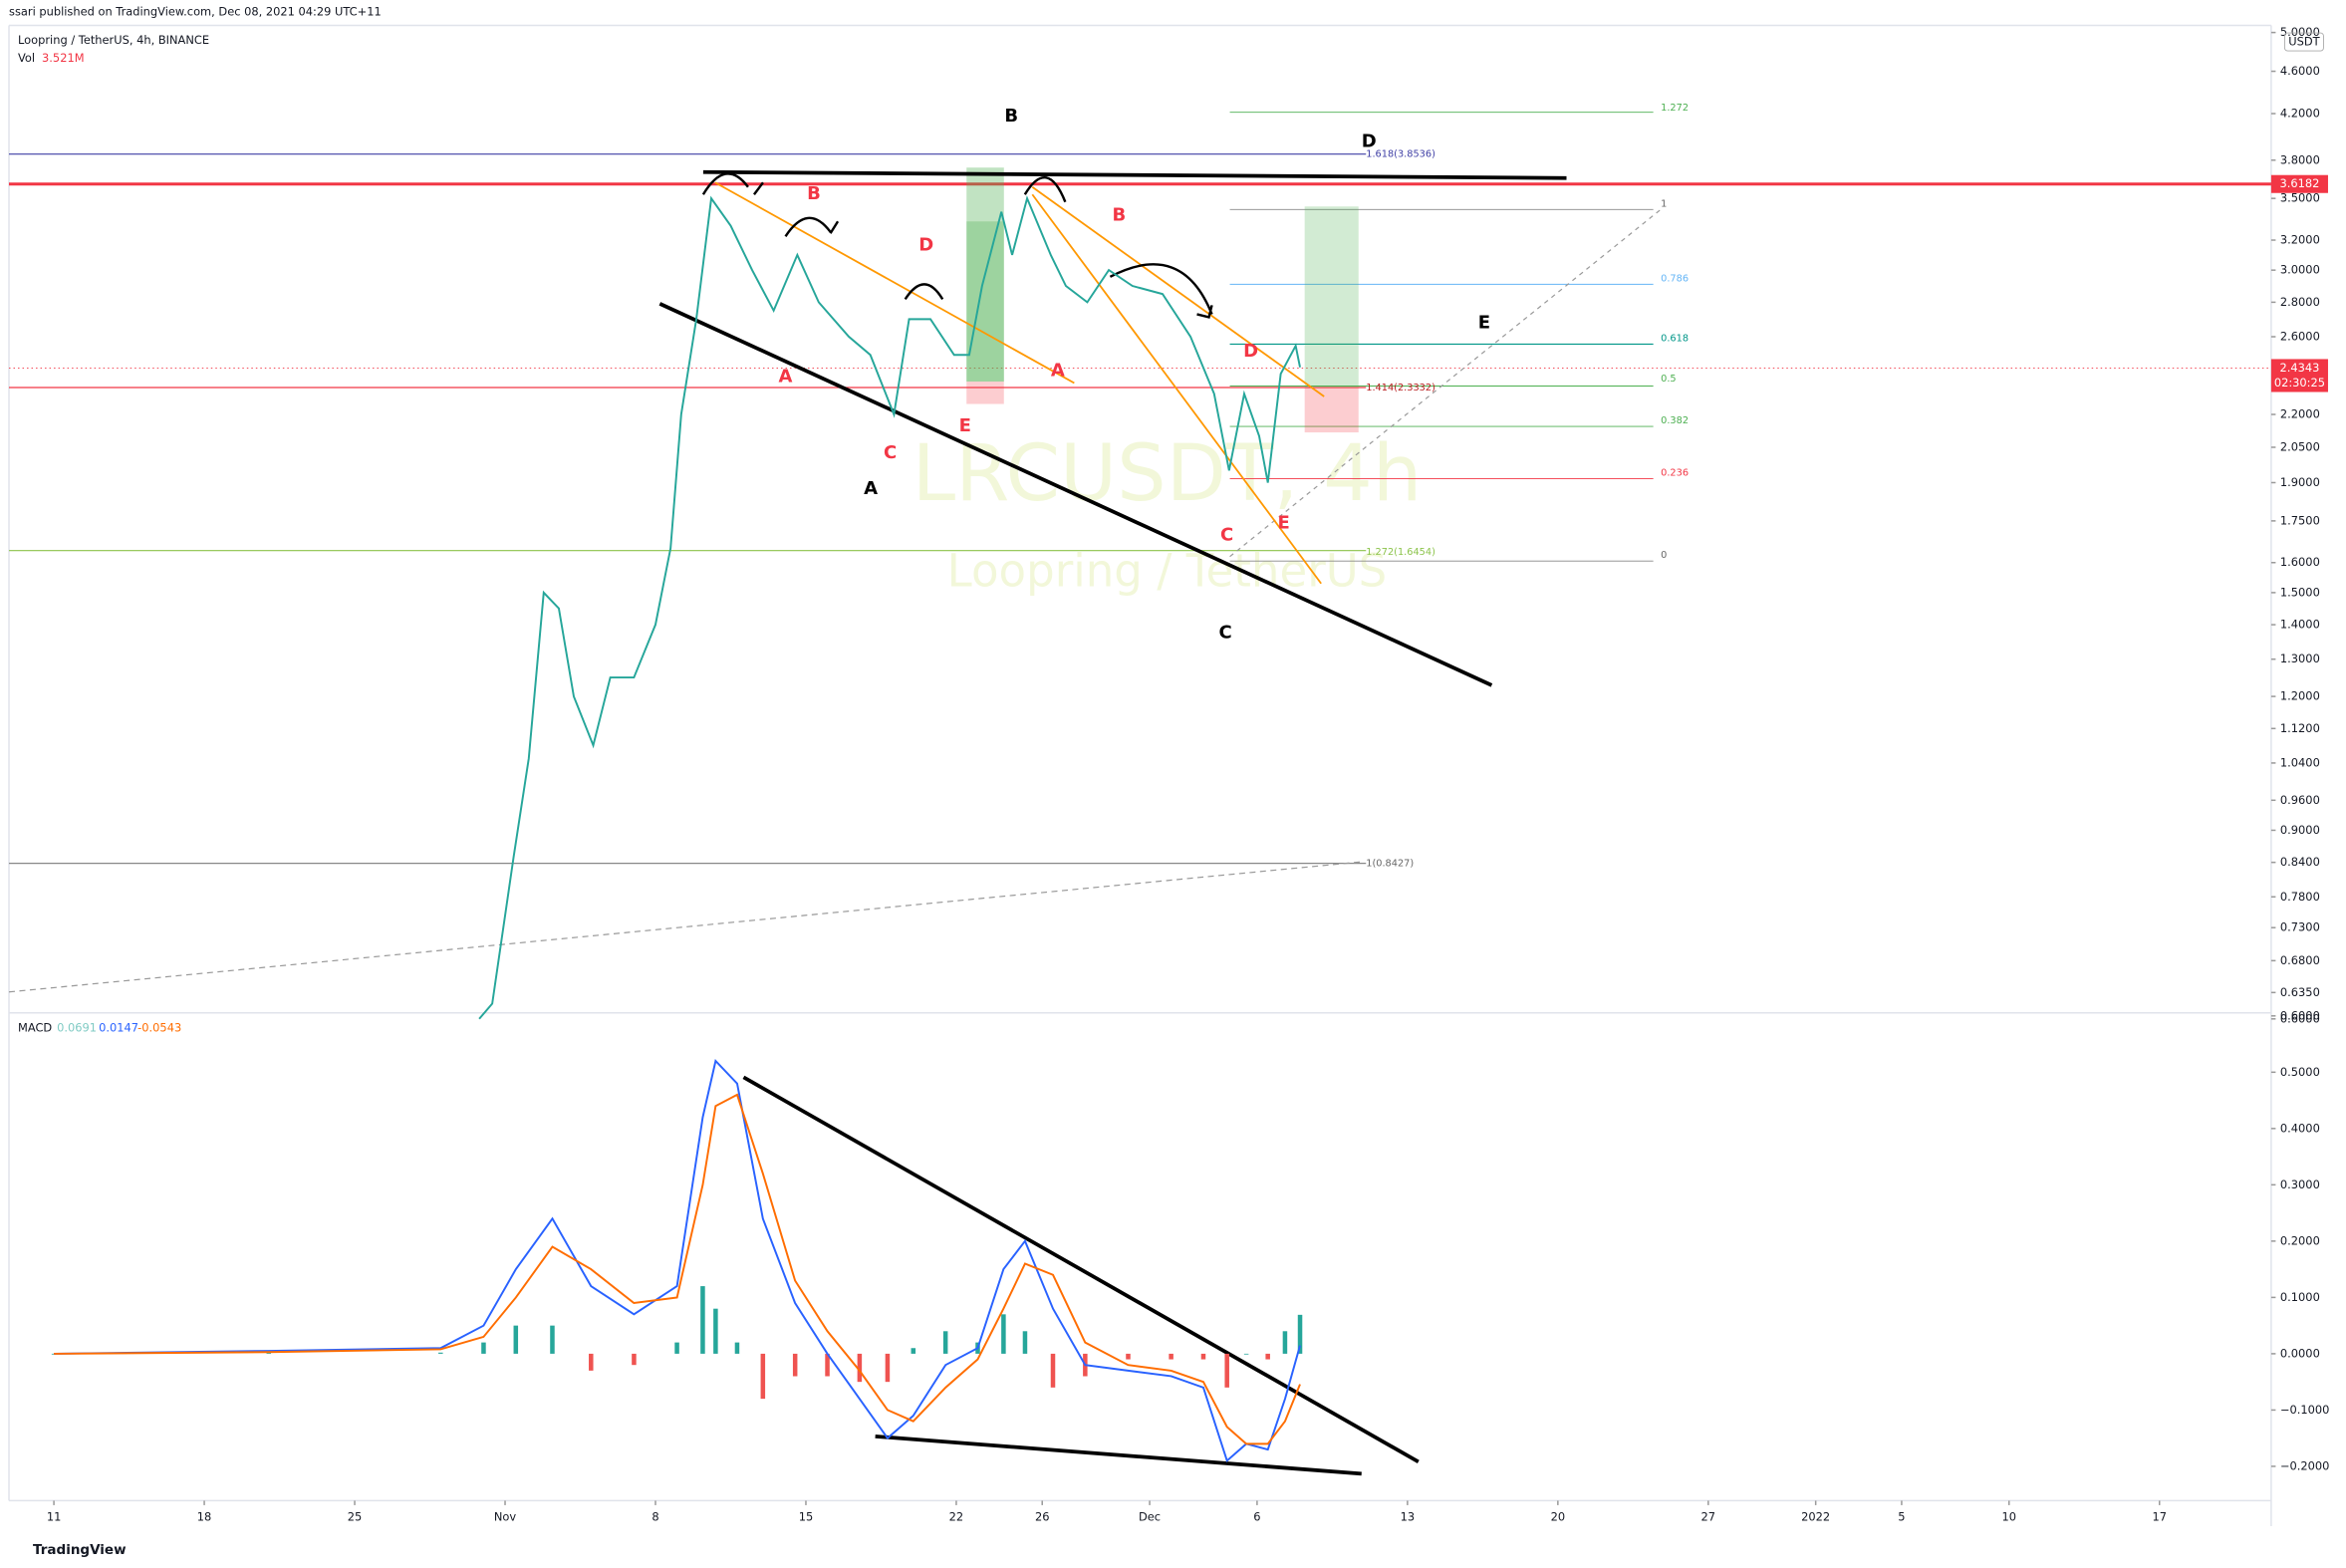 This screenshot has height=1568, width=2346. I want to click on watermark-sub: Loopring / TetherUS, so click(1167, 571).